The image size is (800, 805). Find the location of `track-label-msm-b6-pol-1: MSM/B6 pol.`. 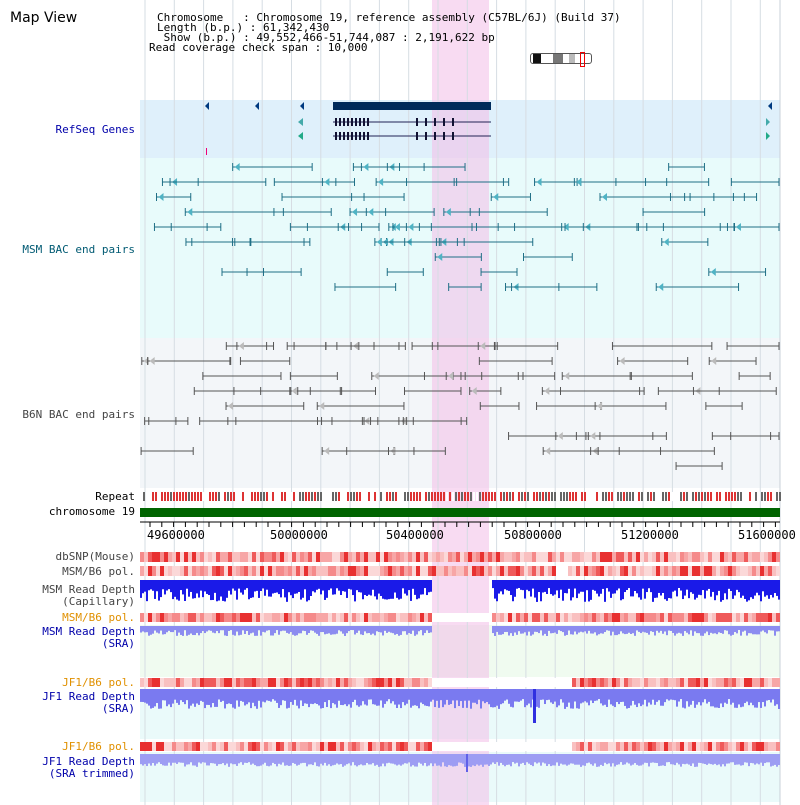

track-label-msm-b6-pol-1: MSM/B6 pol. is located at coordinates (98, 571).